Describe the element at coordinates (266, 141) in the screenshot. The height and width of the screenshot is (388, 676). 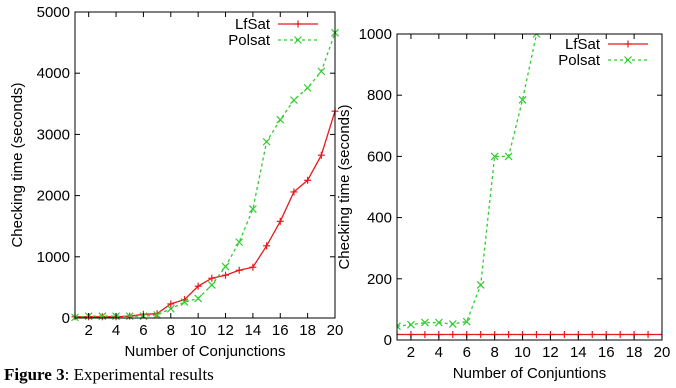
I see `data-point-polsat-15-d2` at that location.